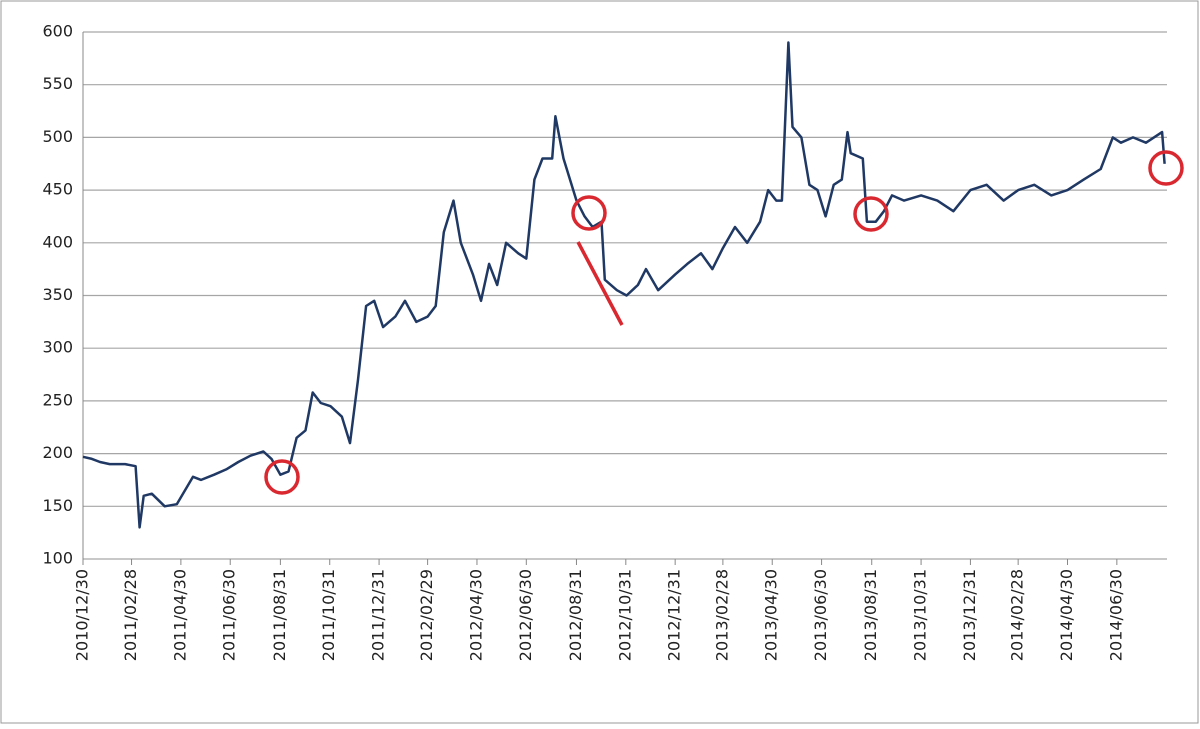  What do you see at coordinates (179, 615) in the screenshot?
I see `x-tick-label: 2011/04/30` at bounding box center [179, 615].